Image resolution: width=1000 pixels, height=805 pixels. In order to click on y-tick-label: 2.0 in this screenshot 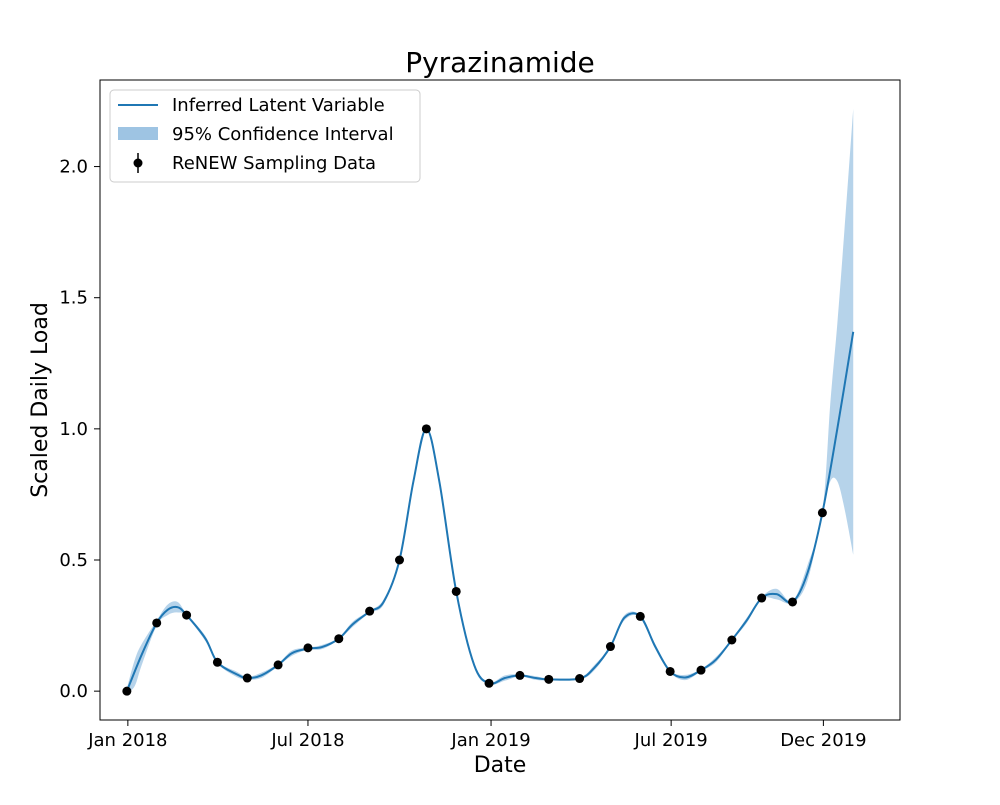, I will do `click(73, 167)`.